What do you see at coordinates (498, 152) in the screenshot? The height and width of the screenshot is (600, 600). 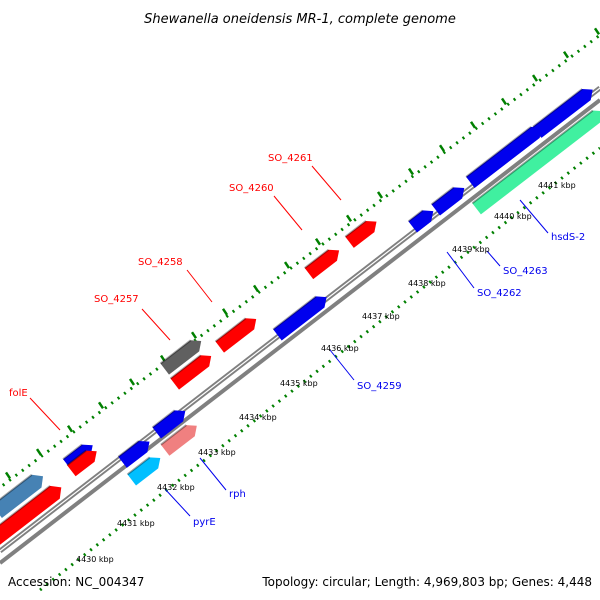 I see `gene-reverse-long-shade` at bounding box center [498, 152].